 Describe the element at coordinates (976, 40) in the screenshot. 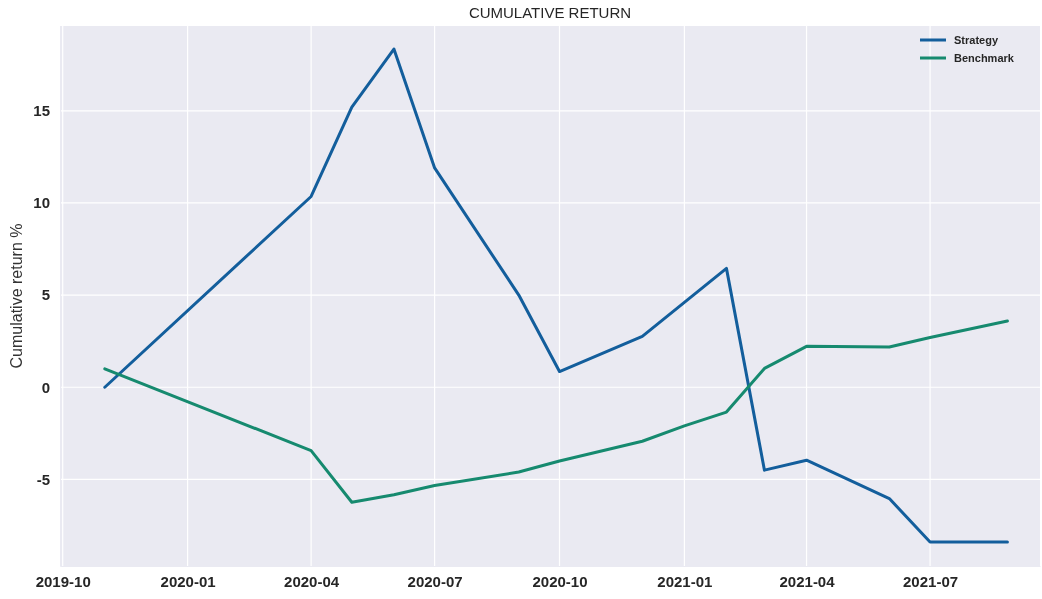

I see `legend-label: Strategy` at that location.